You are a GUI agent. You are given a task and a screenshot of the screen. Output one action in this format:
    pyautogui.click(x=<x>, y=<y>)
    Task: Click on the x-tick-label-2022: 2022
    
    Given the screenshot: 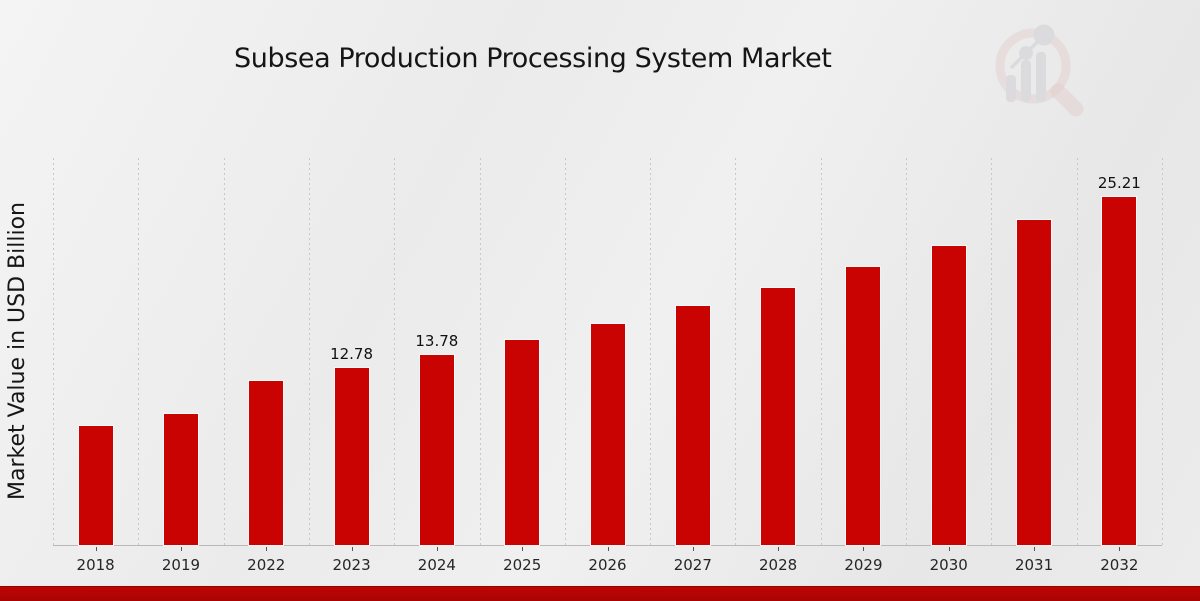 What is the action you would take?
    pyautogui.click(x=266, y=565)
    